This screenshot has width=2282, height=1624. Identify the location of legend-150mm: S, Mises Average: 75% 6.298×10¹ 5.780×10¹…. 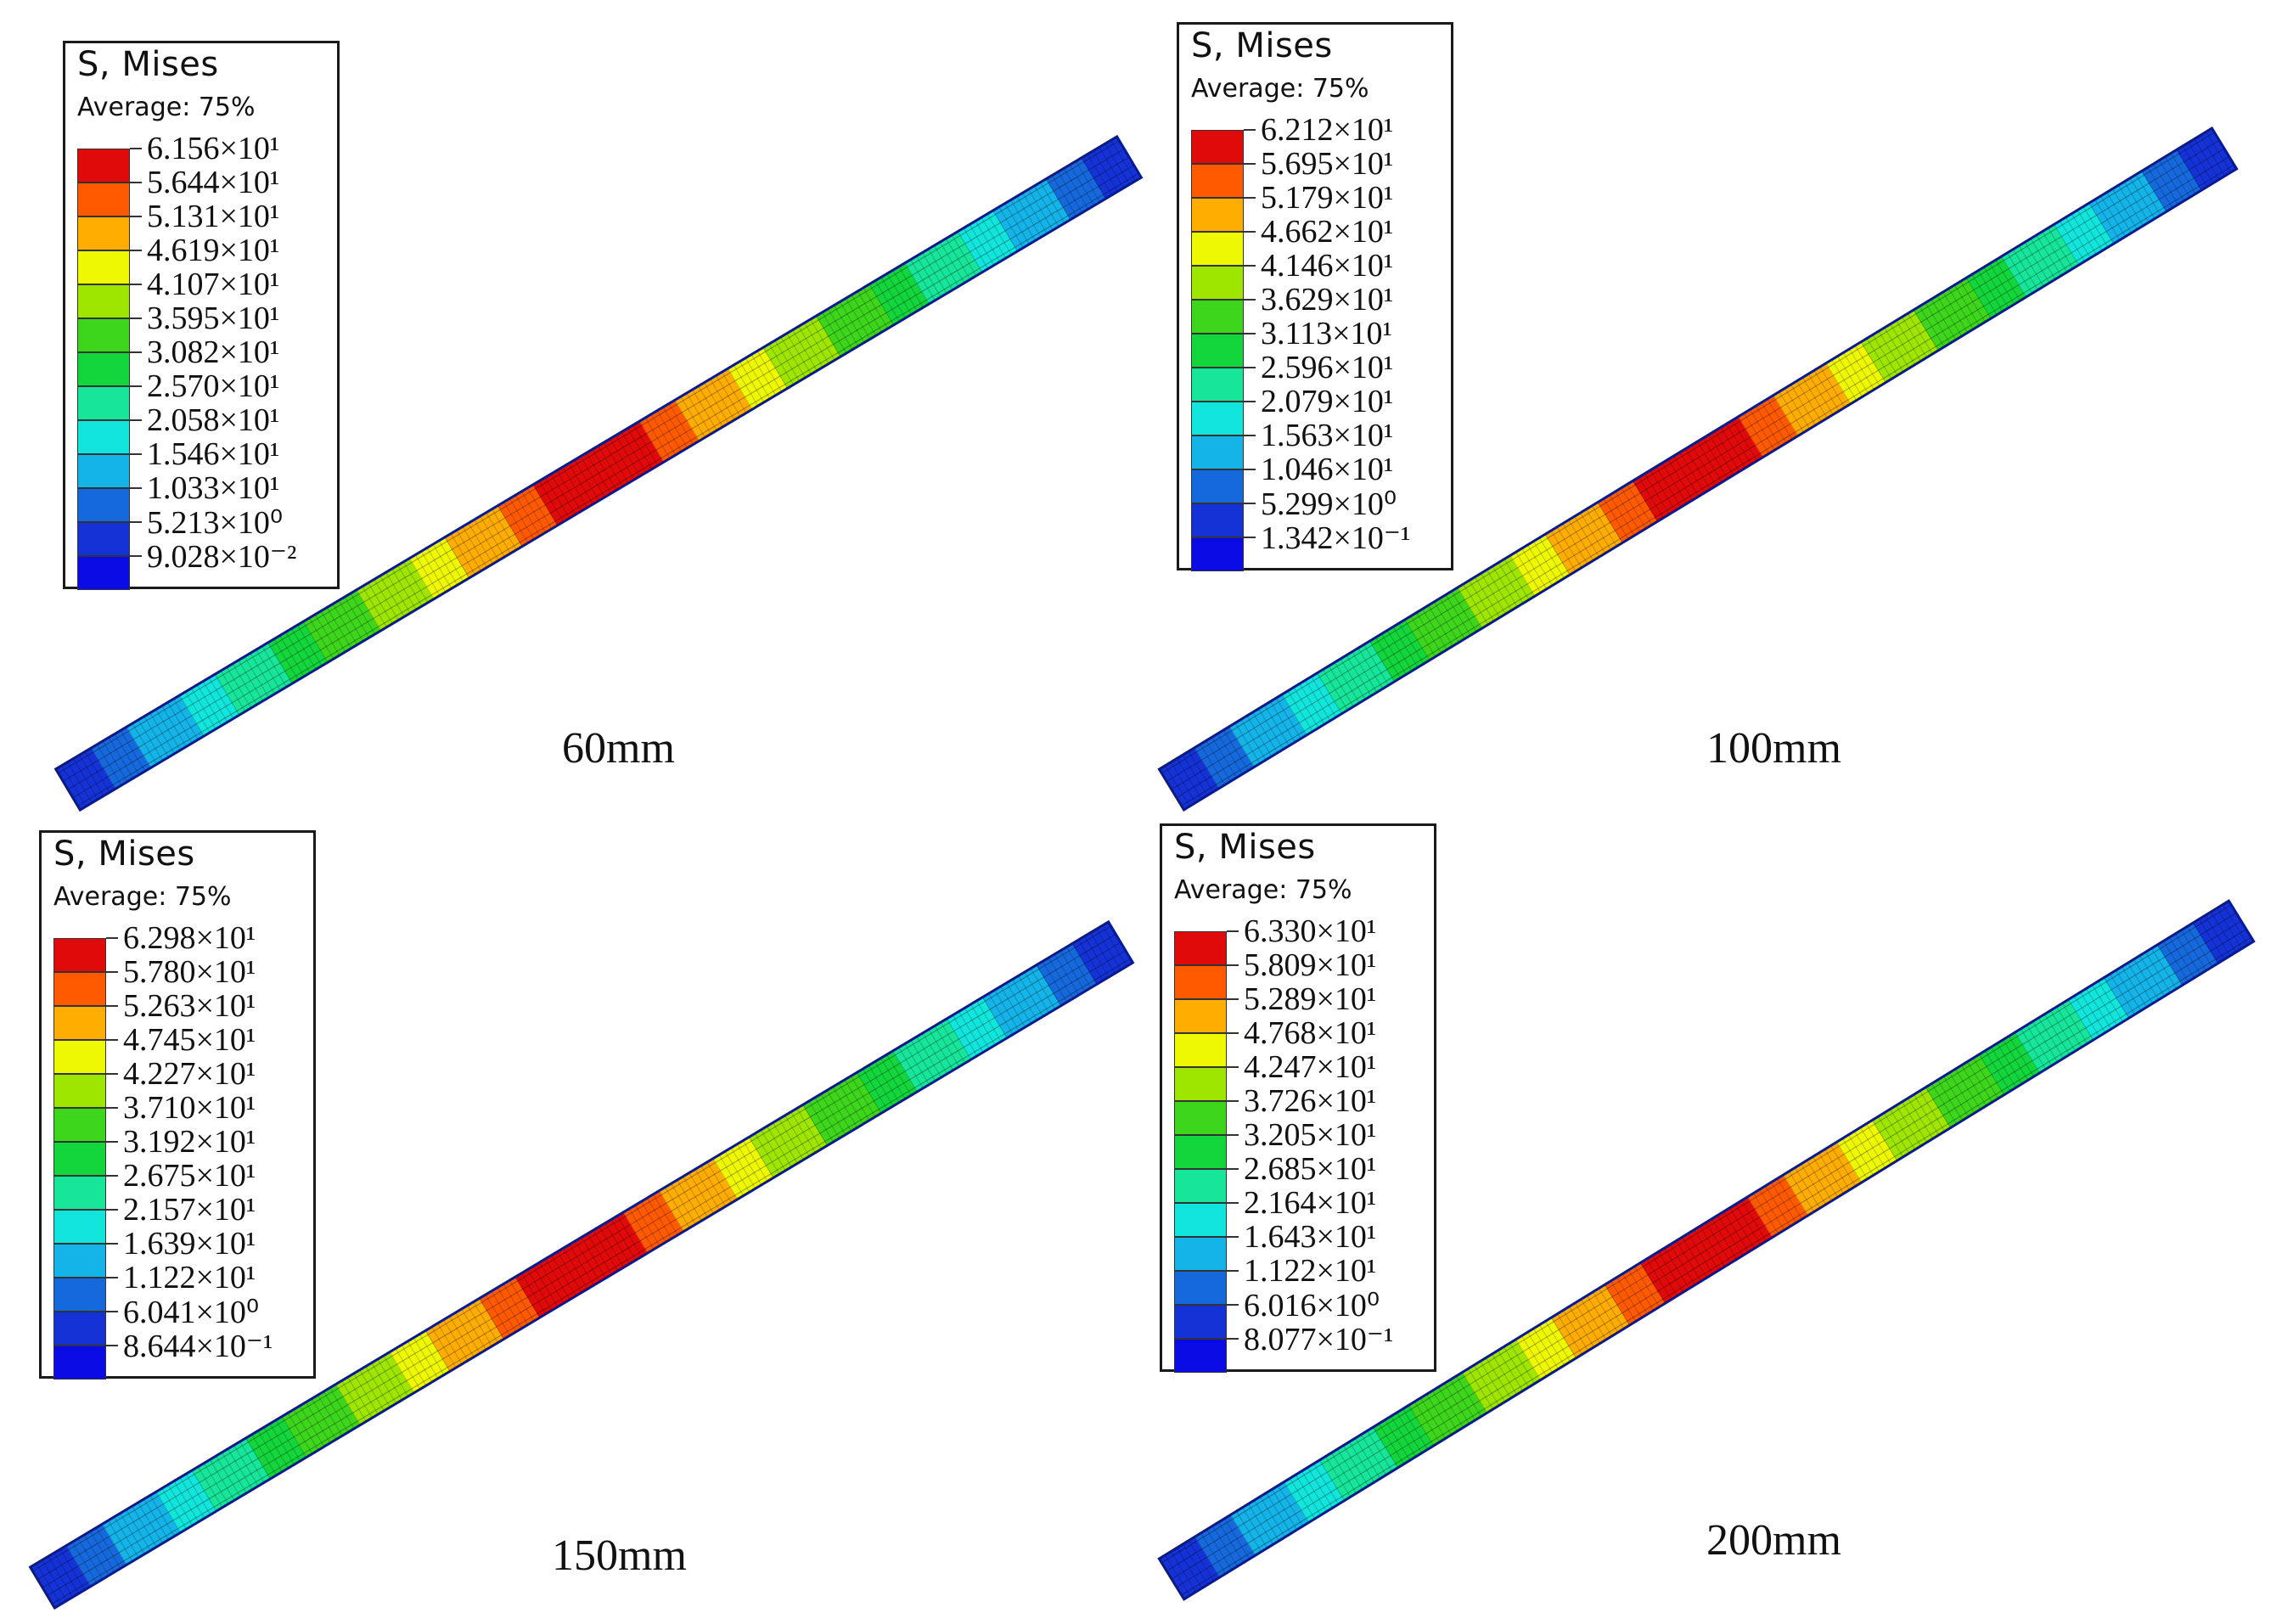
(177, 1105).